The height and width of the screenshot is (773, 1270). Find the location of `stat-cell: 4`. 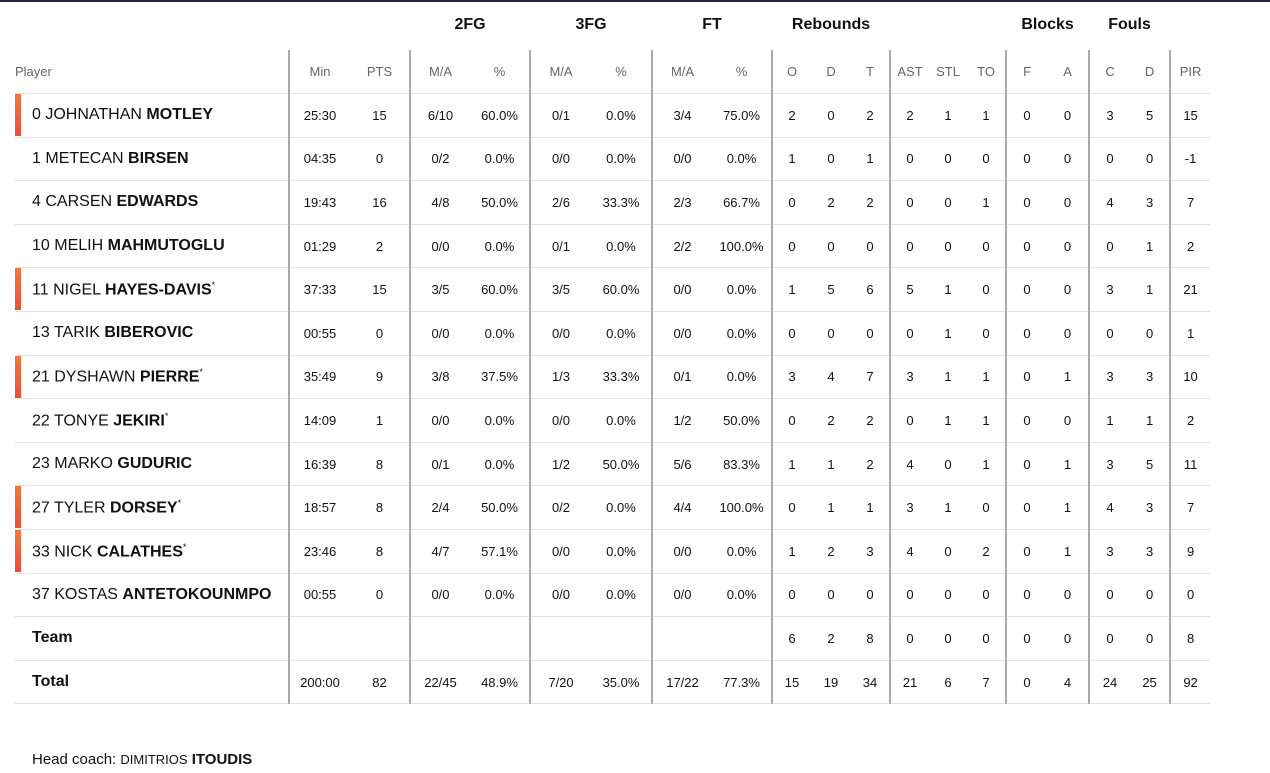

stat-cell: 4 is located at coordinates (909, 464).